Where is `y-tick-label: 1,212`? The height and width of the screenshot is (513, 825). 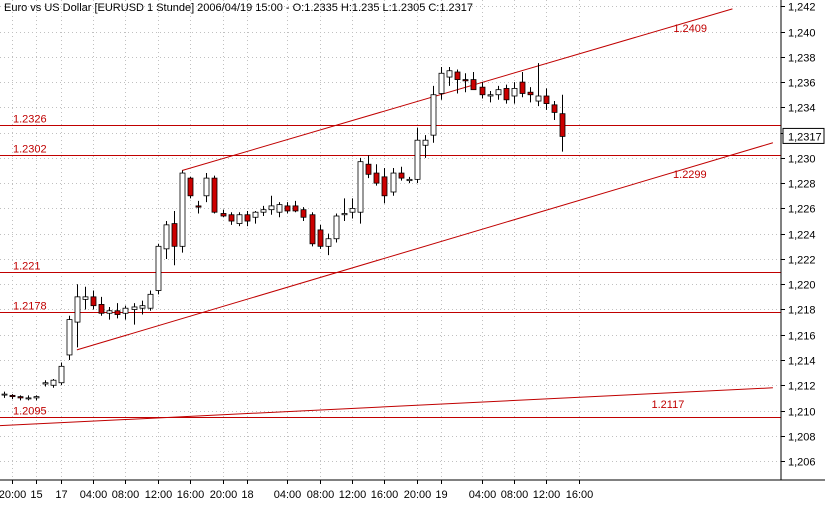
y-tick-label: 1,212 is located at coordinates (802, 387).